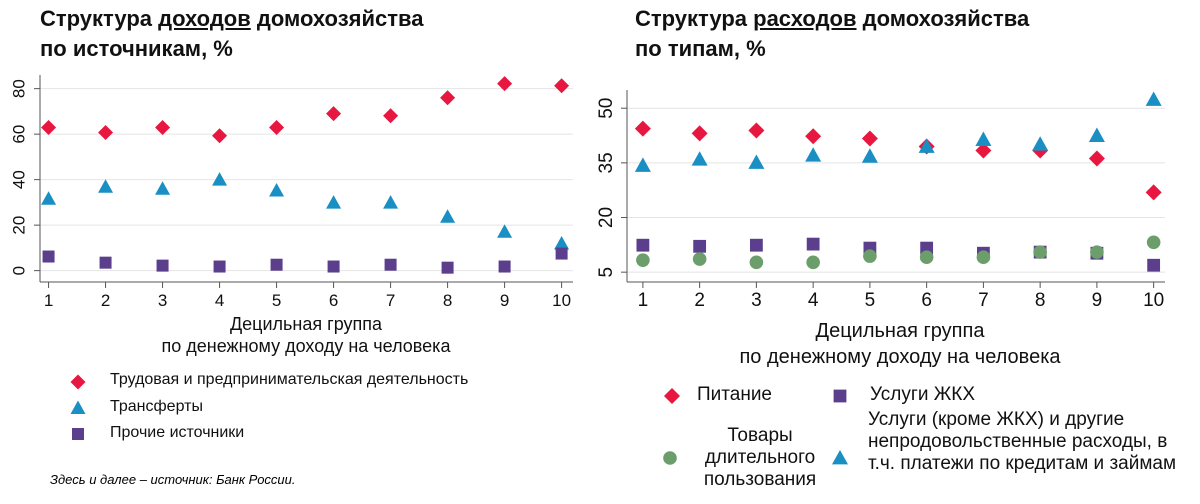 The width and height of the screenshot is (1200, 504). What do you see at coordinates (48, 300) in the screenshot?
I see `x-tick-label: 1` at bounding box center [48, 300].